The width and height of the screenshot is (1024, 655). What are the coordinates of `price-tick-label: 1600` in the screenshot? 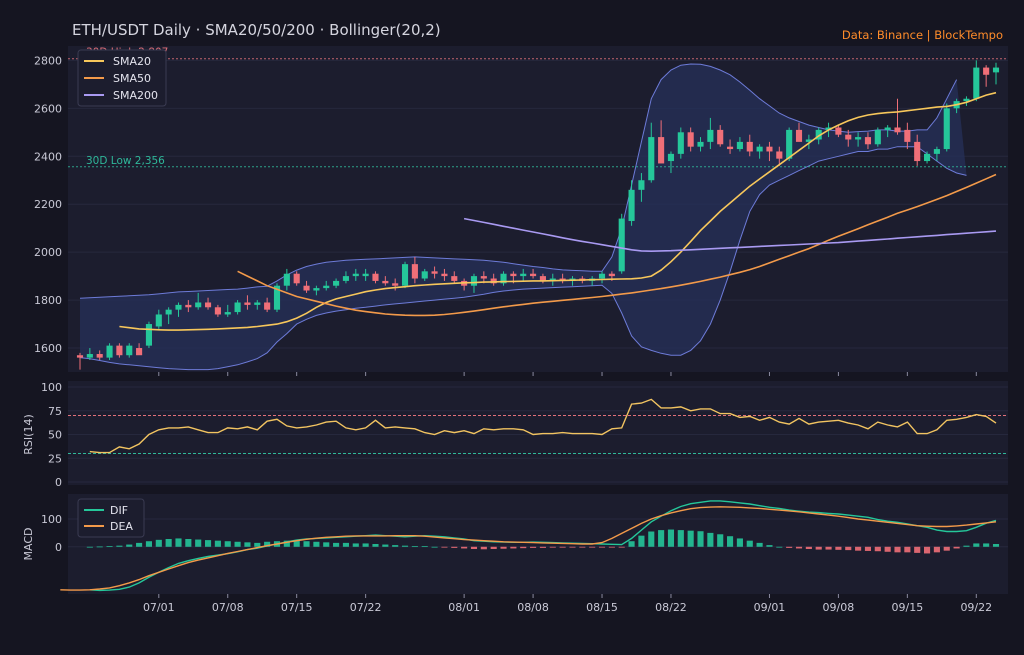 It's located at (48, 348).